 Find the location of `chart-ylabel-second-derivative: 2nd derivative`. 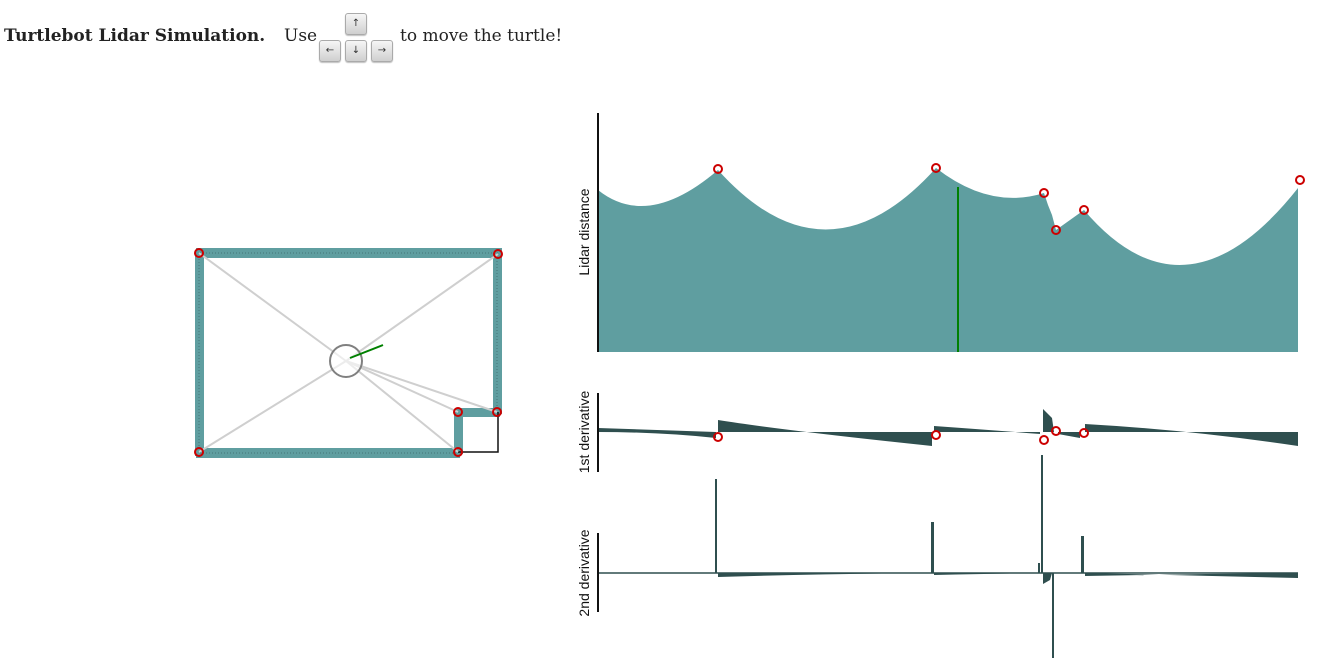

chart-ylabel-second-derivative: 2nd derivative is located at coordinates (584, 572).